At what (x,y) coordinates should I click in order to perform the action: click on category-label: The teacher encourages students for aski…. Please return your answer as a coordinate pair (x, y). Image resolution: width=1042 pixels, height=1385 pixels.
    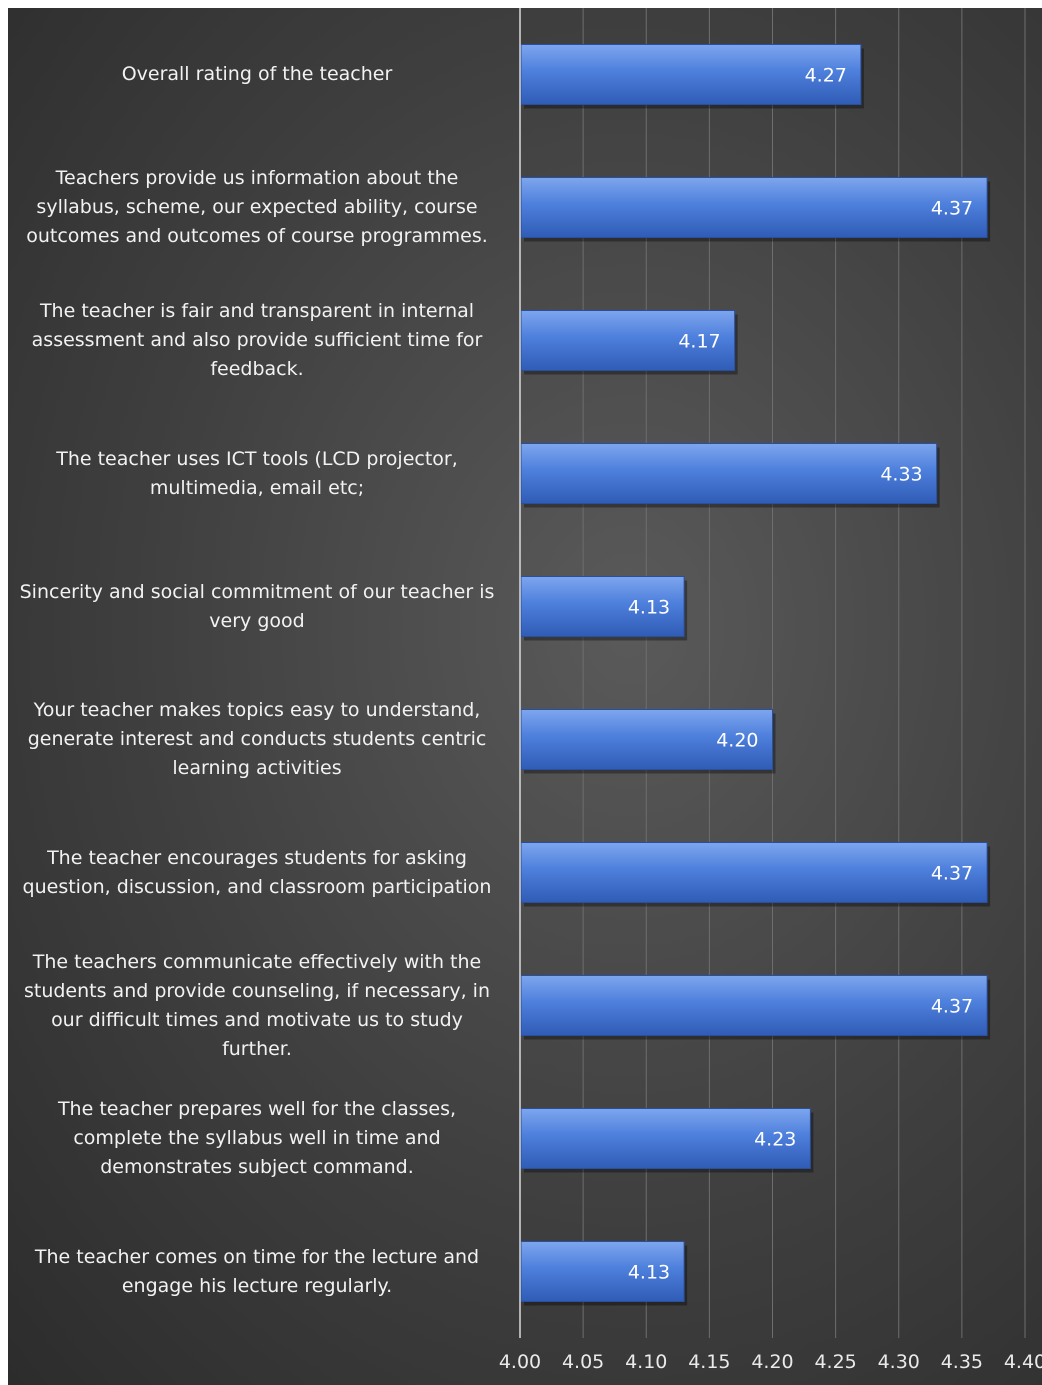
    Looking at the image, I should click on (257, 872).